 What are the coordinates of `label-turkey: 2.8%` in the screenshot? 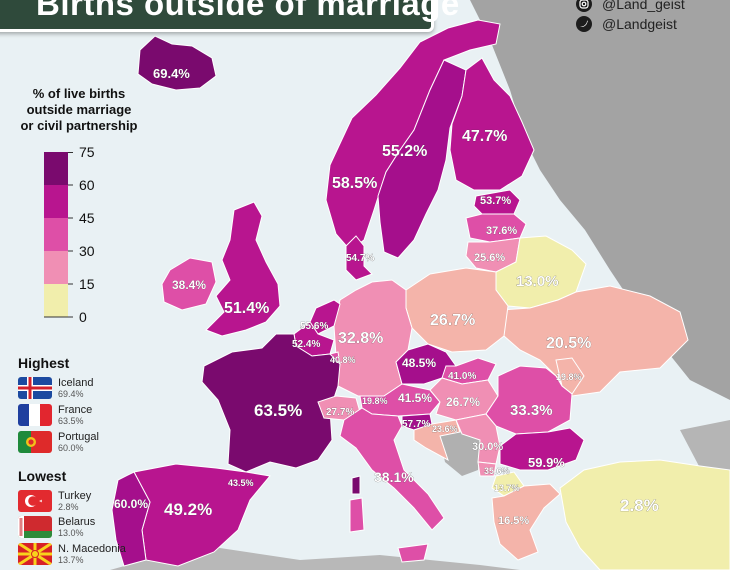 It's located at (639, 505).